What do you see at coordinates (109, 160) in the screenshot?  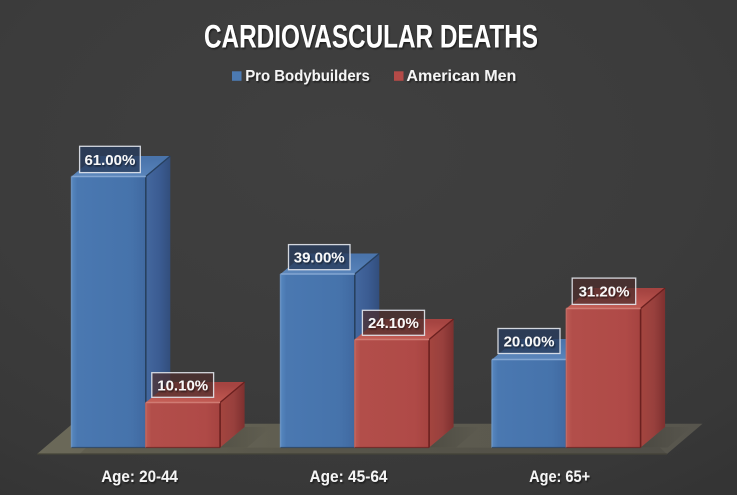 I see `svg-text: 61.00%` at bounding box center [109, 160].